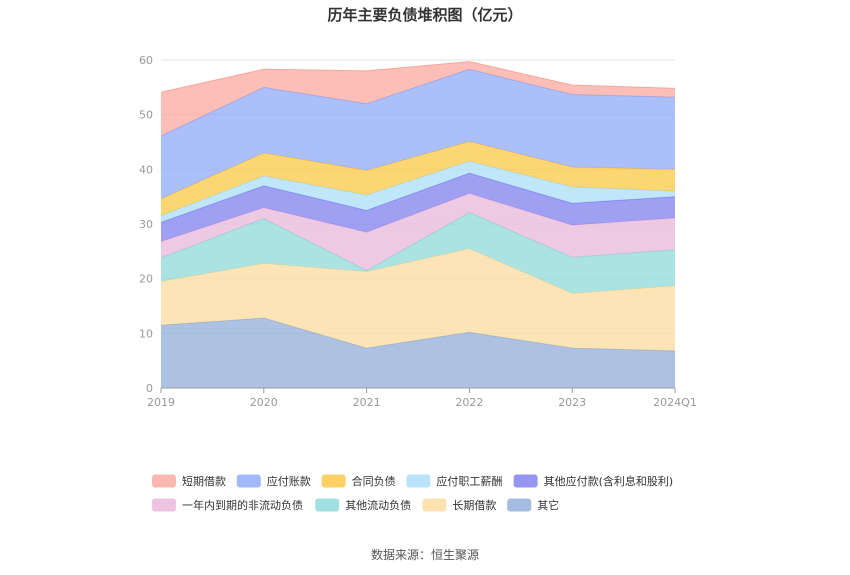 This screenshot has height=575, width=850. I want to click on legend-item: 其他应付款(含利息和股利), so click(593, 481).